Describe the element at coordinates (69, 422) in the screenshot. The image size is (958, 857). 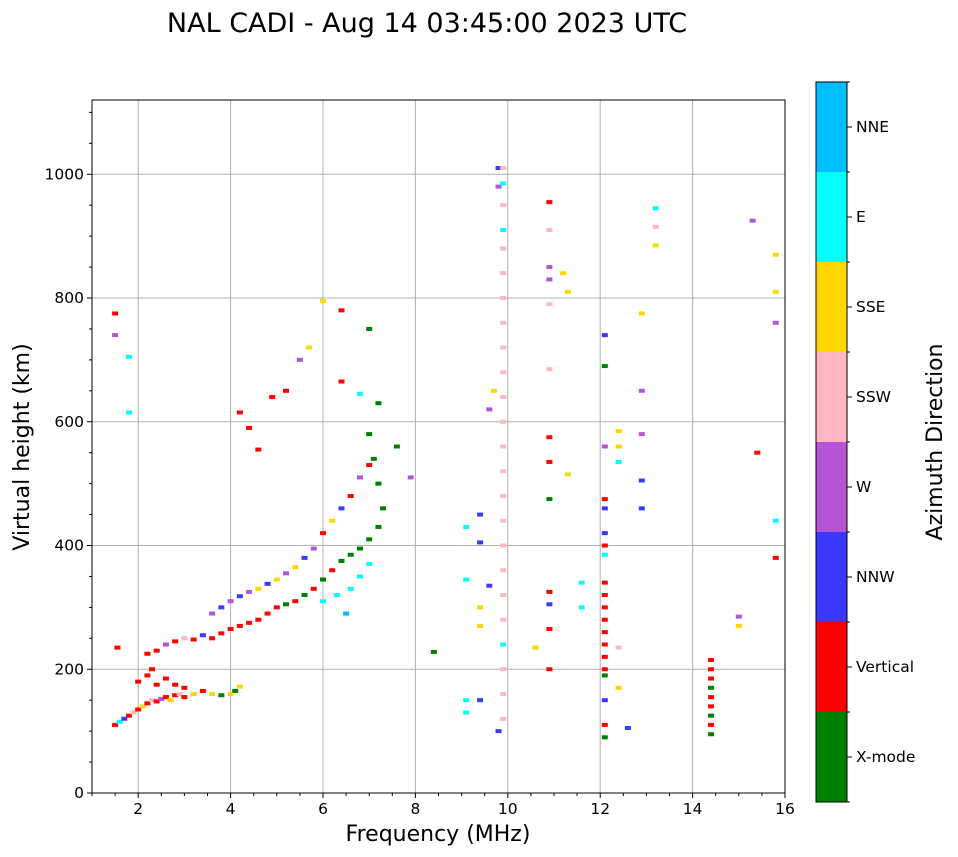
I see `y-tick-label: 600` at that location.